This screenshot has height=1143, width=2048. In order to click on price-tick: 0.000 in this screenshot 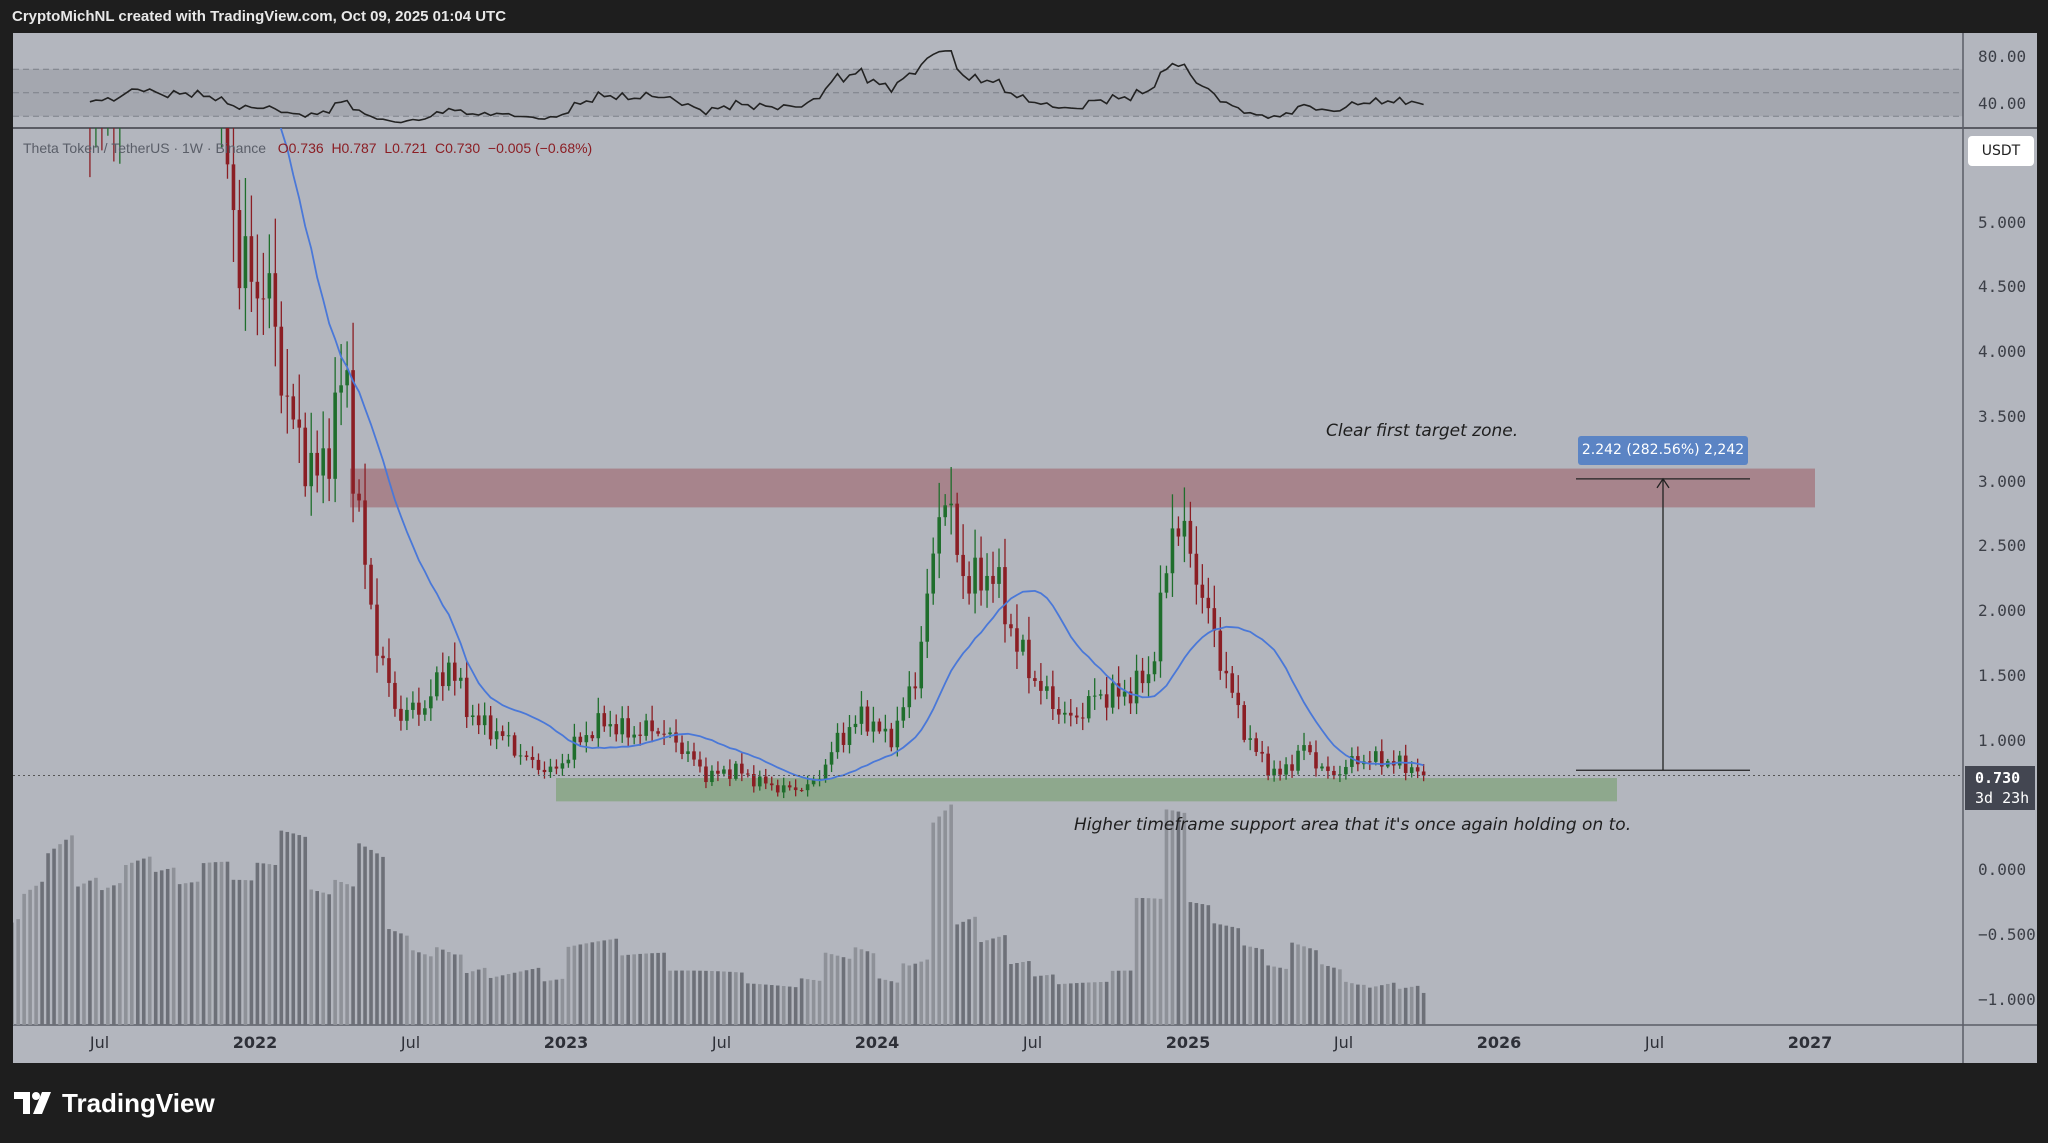, I will do `click(2002, 869)`.